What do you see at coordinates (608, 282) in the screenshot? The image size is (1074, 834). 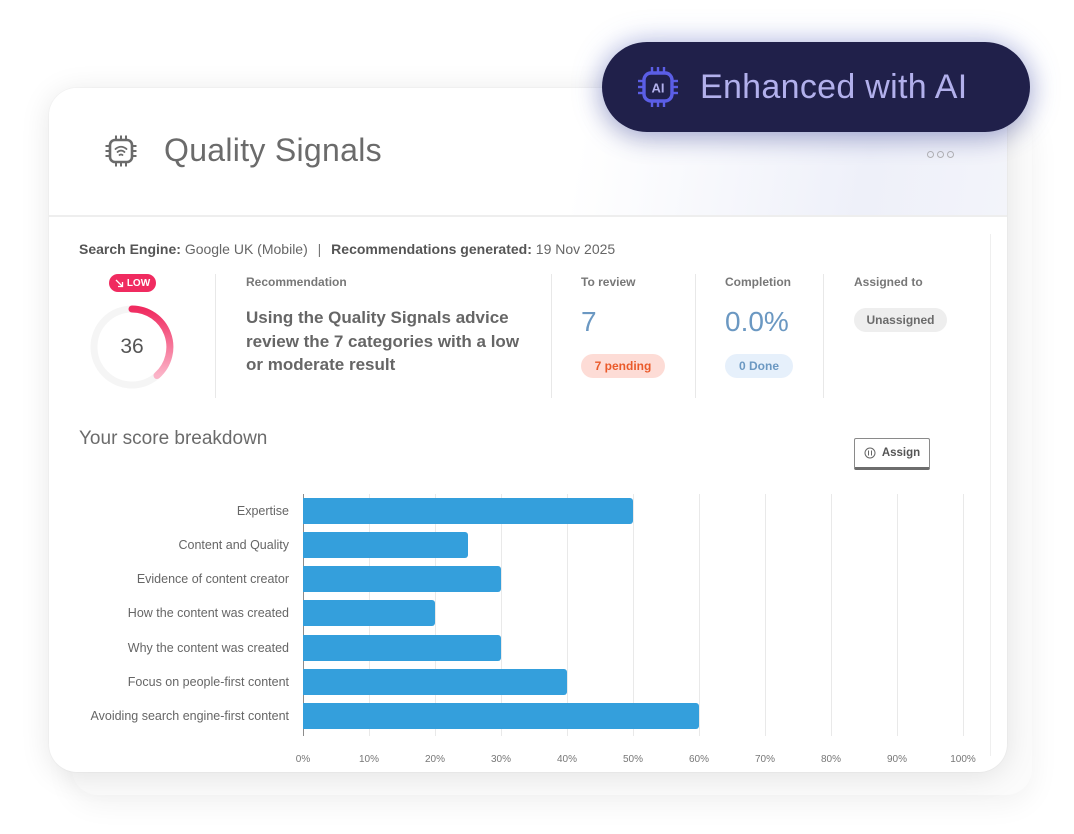 I see `to-review-label: To review` at bounding box center [608, 282].